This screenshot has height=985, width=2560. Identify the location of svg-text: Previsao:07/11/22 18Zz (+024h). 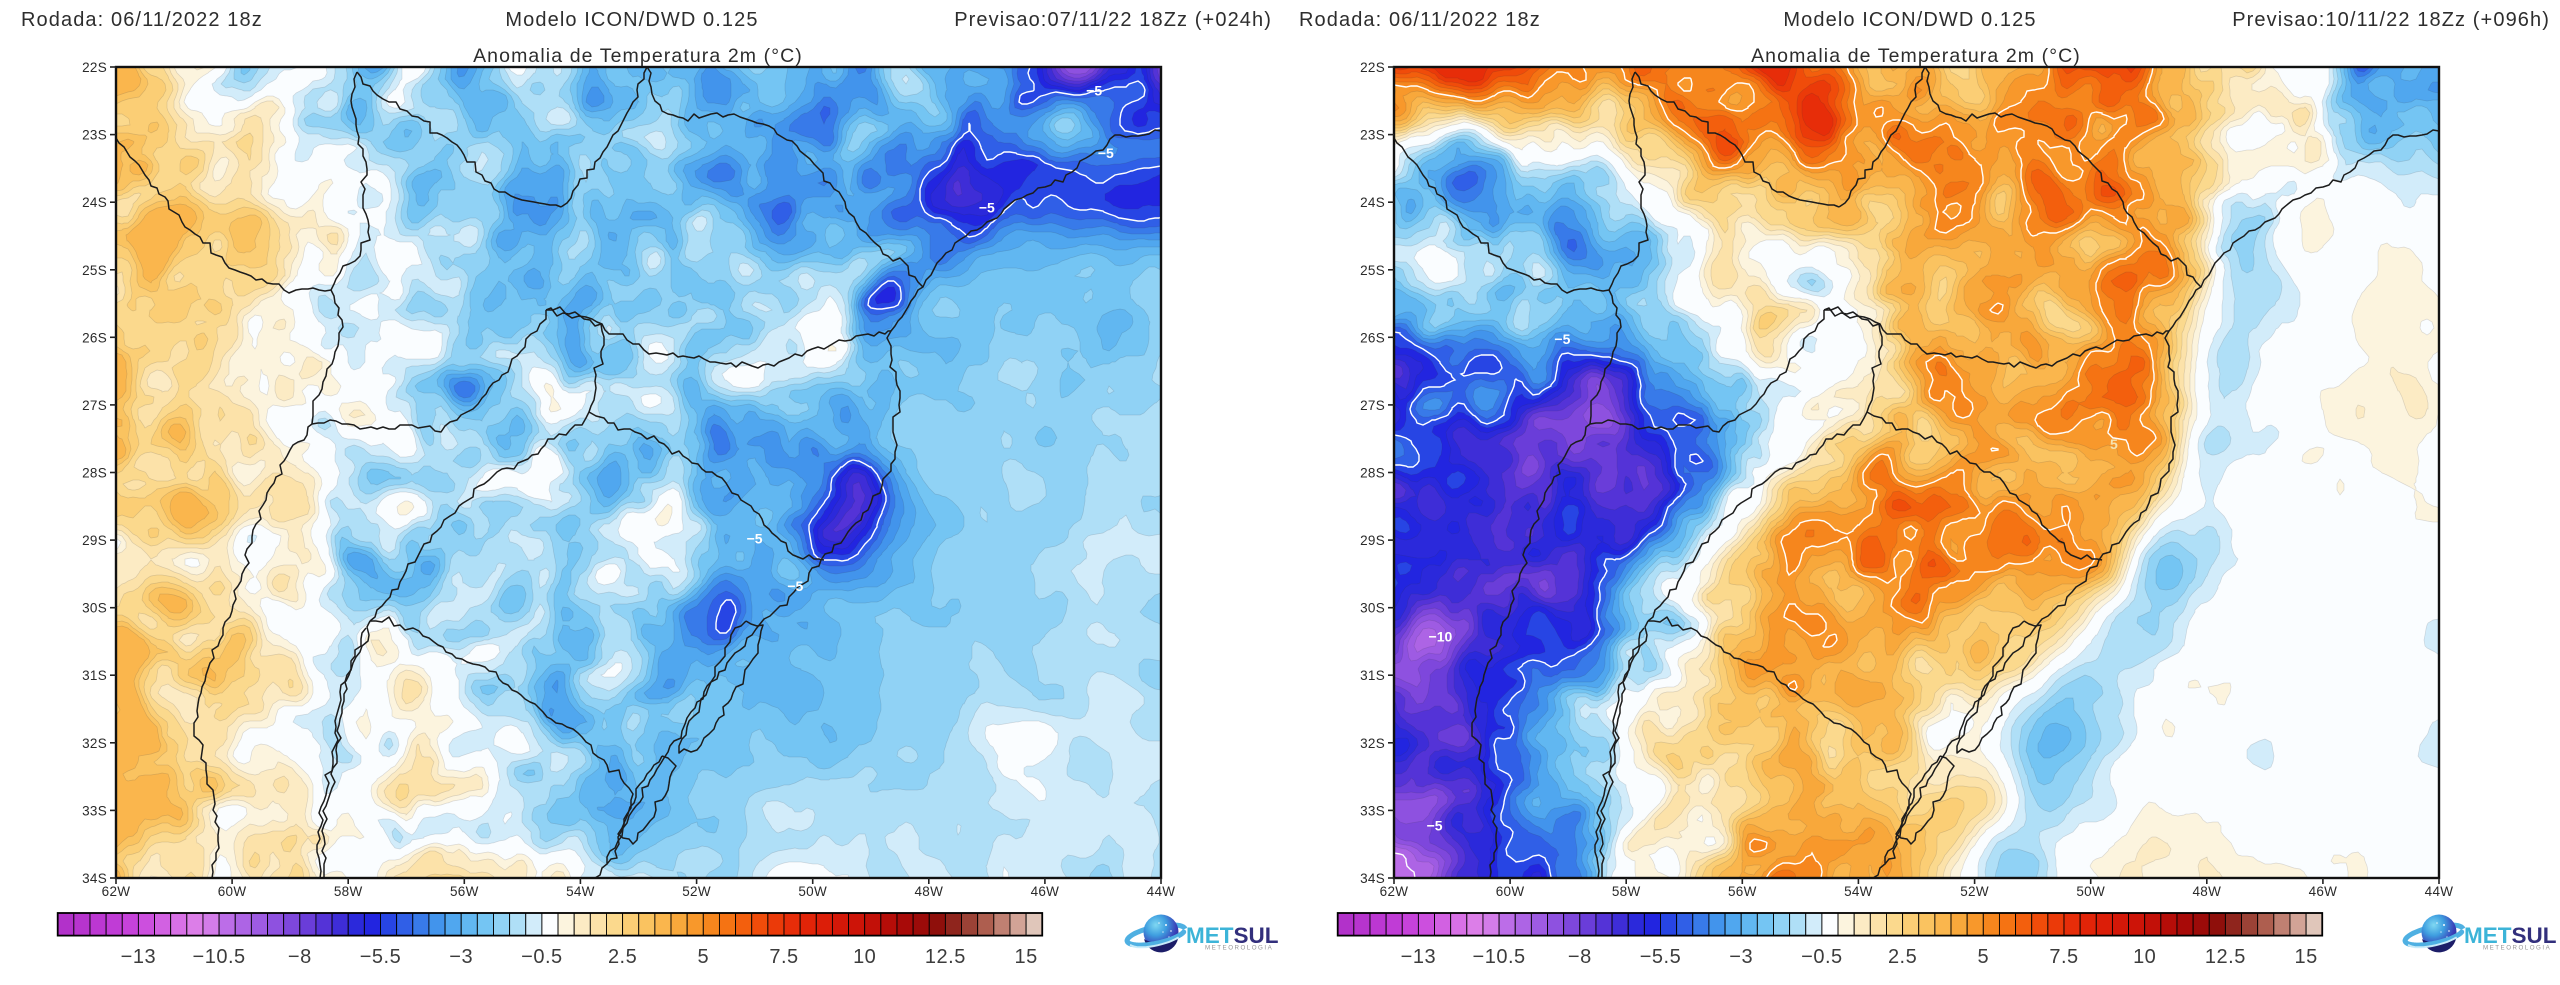
(1113, 20).